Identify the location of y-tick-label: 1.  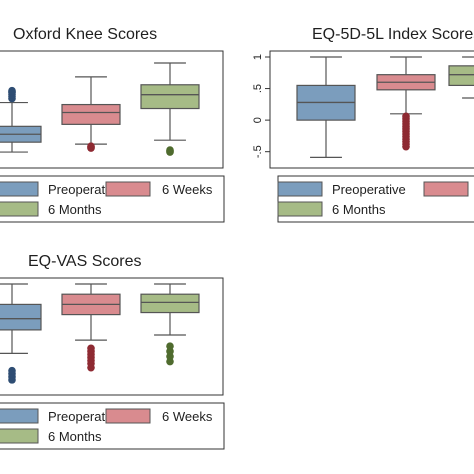
(258, 57).